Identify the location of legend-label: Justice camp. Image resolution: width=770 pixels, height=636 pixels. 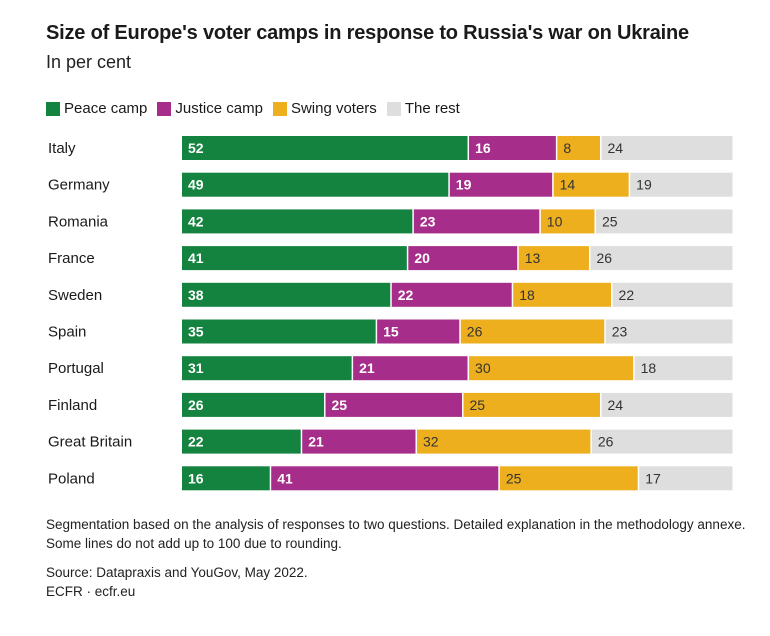
(219, 108).